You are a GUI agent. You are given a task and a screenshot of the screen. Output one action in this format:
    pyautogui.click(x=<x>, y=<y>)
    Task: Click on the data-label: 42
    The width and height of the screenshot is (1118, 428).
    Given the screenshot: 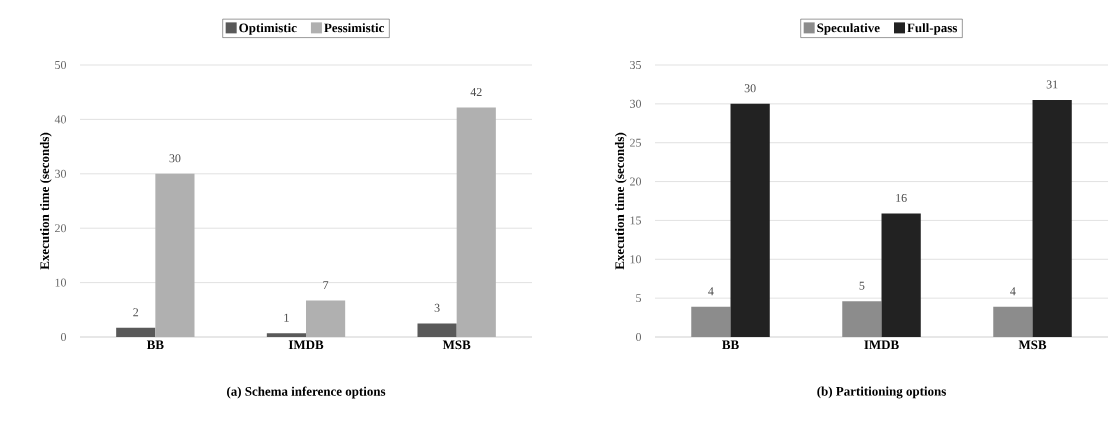 What is the action you would take?
    pyautogui.click(x=476, y=91)
    